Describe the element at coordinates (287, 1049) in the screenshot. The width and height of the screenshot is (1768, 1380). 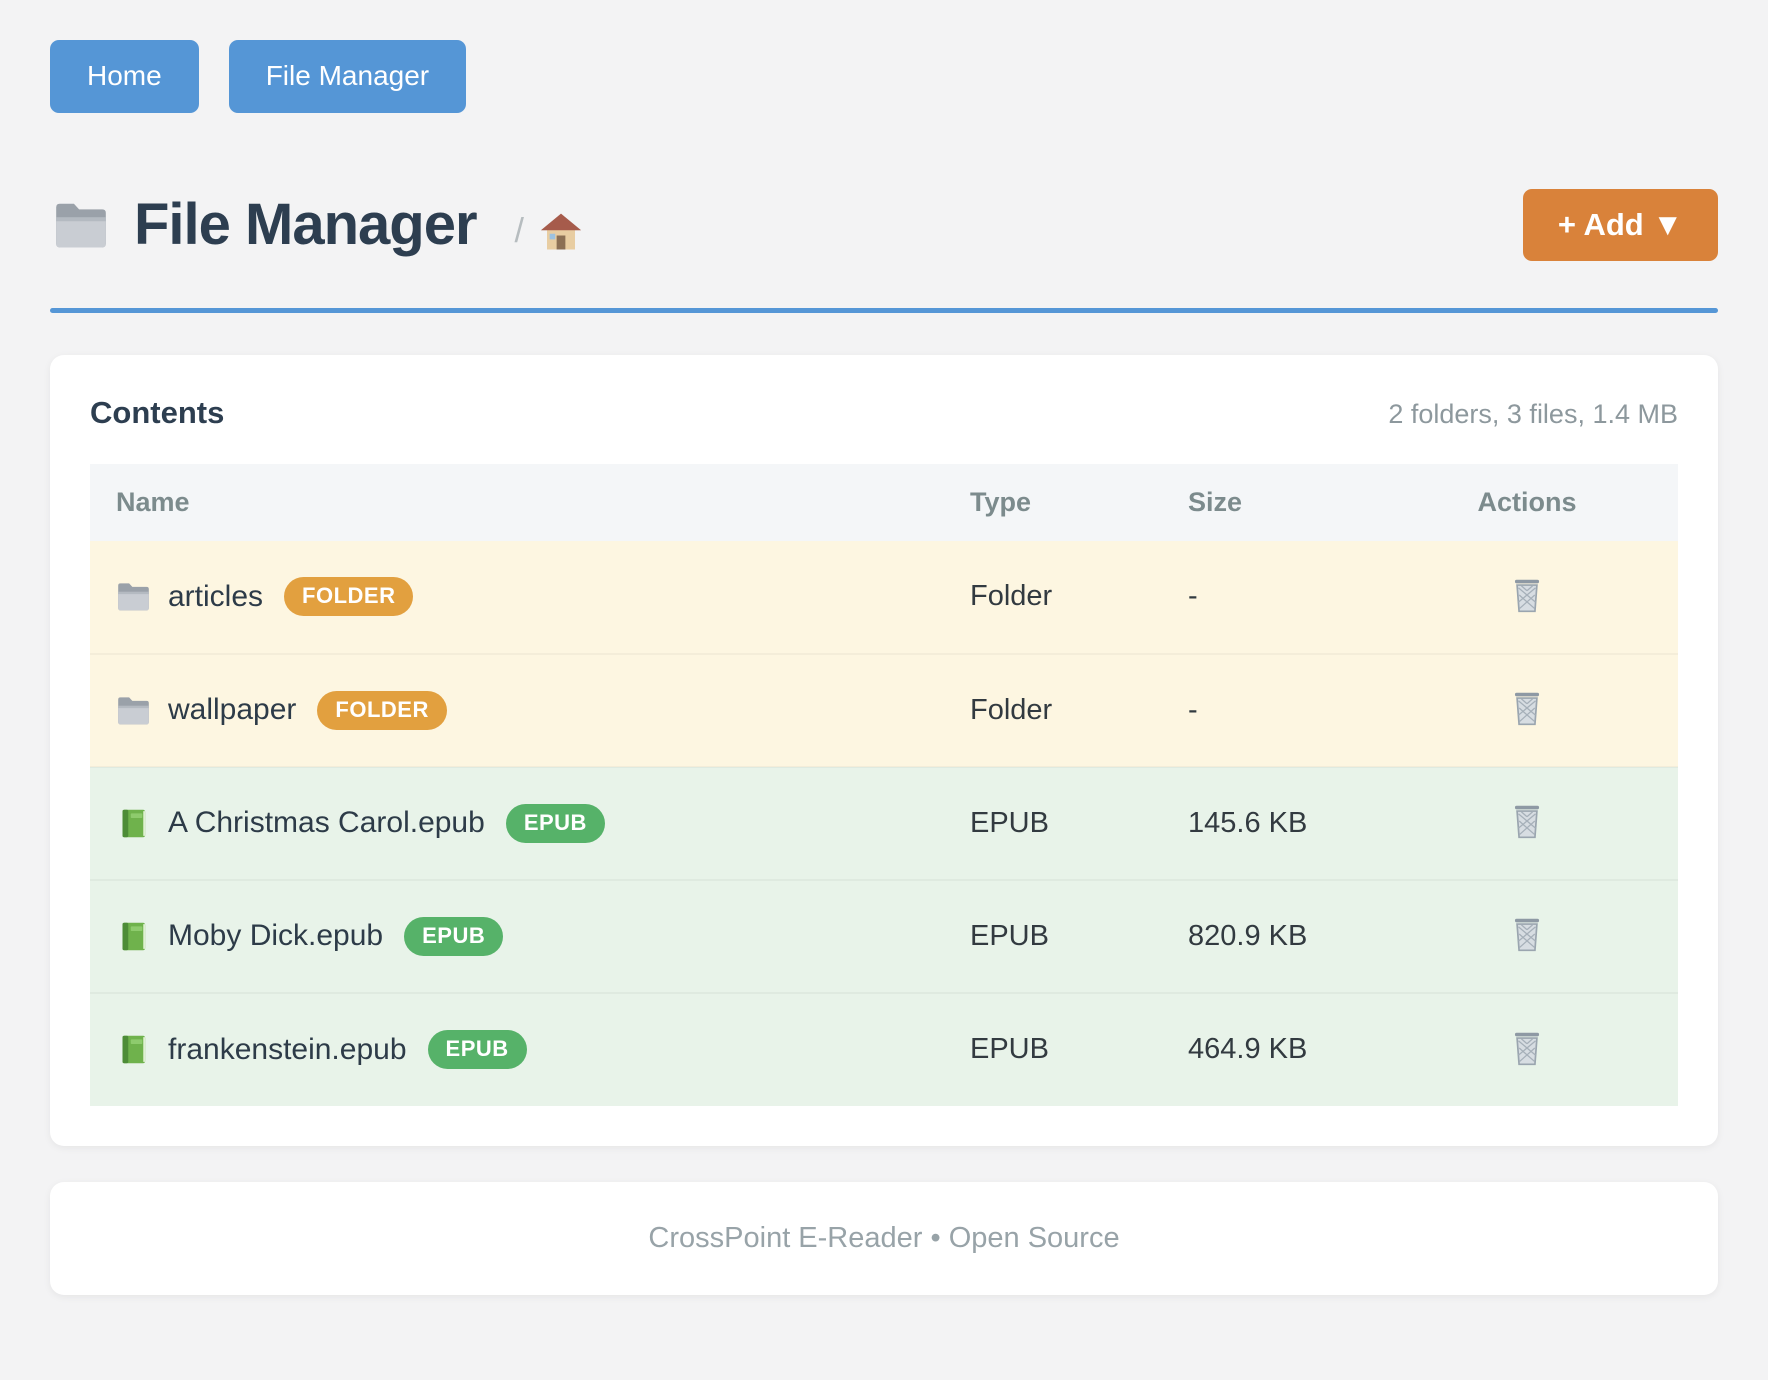
I see `item-name: frankenstein.epub` at that location.